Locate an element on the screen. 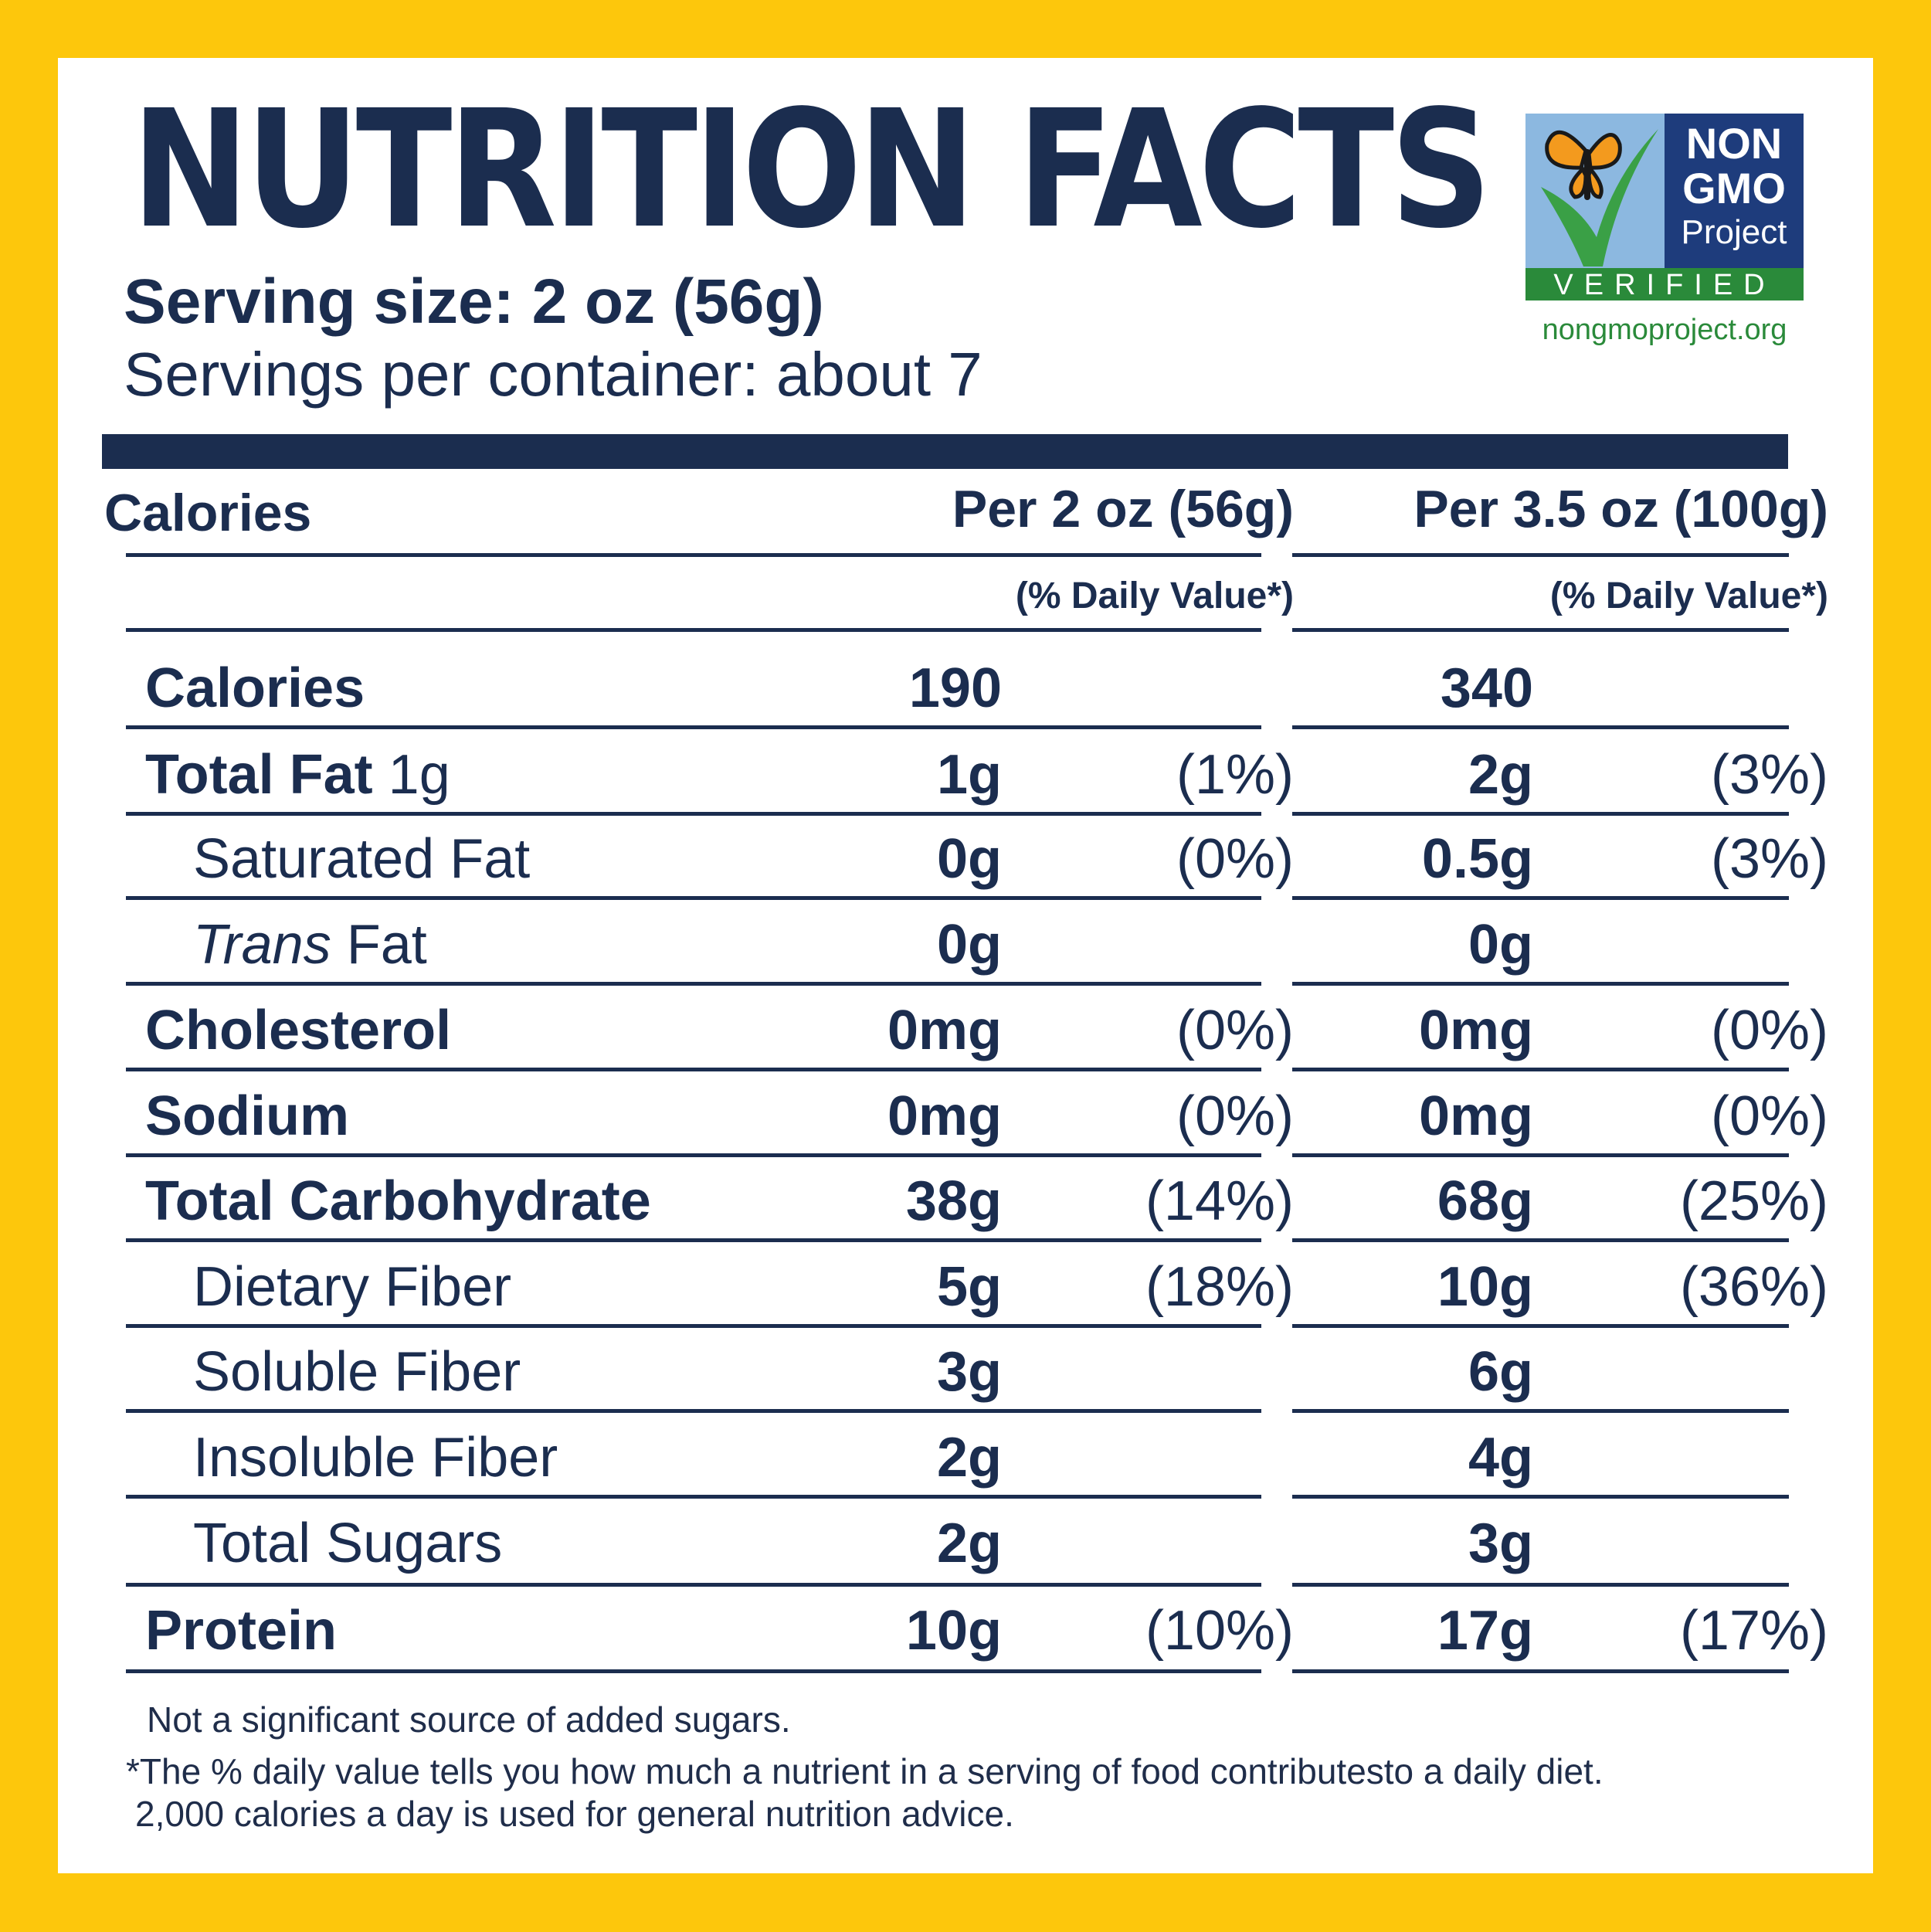 The image size is (1931, 1932). dietary-fiber-dv-100g: (36%) is located at coordinates (1753, 1287).